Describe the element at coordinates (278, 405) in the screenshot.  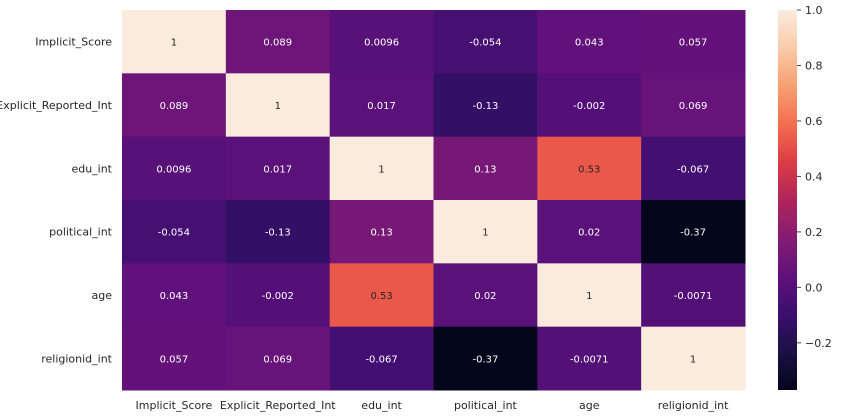
I see `x-tick-label: Explicit_Reported_Int` at that location.